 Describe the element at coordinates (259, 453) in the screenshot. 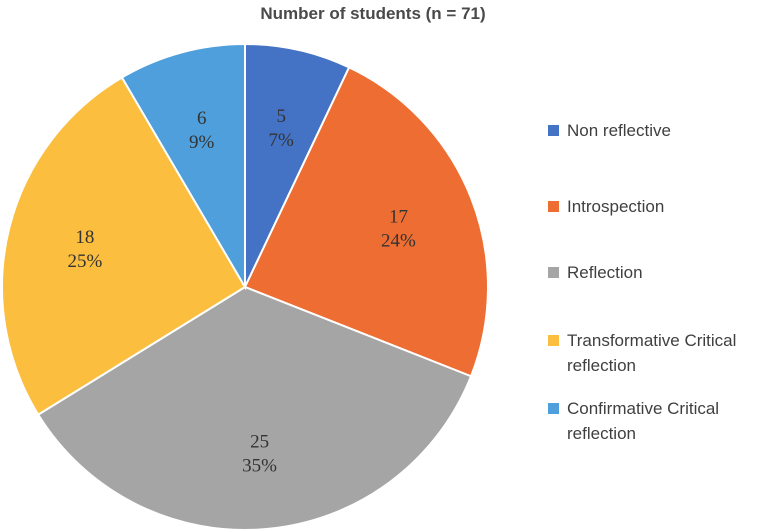

I see `data-label: 25 35%` at that location.